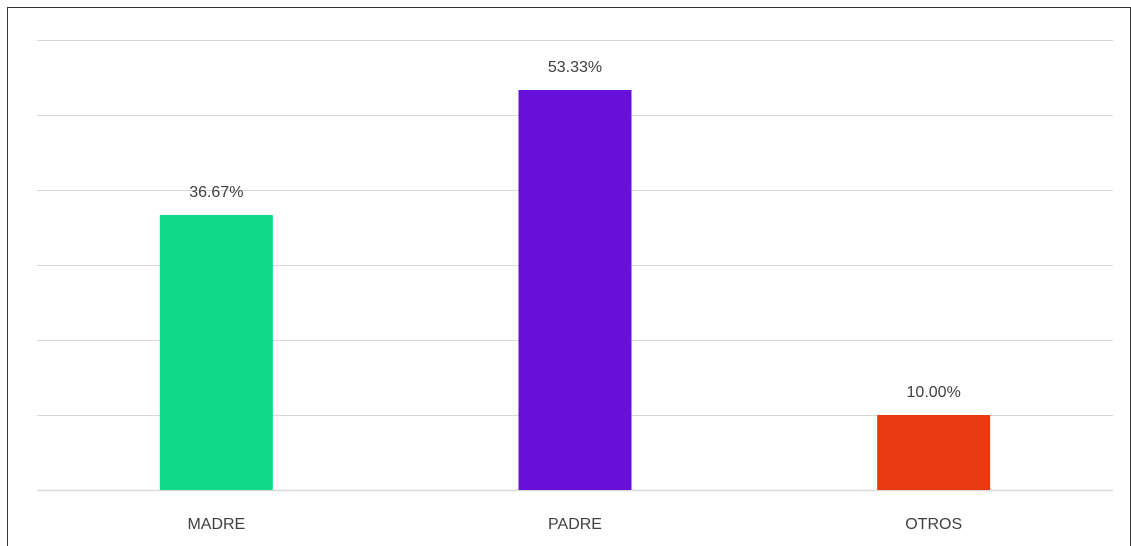 This screenshot has width=1131, height=546. I want to click on x-tick-label-otros: OTROS, so click(933, 524).